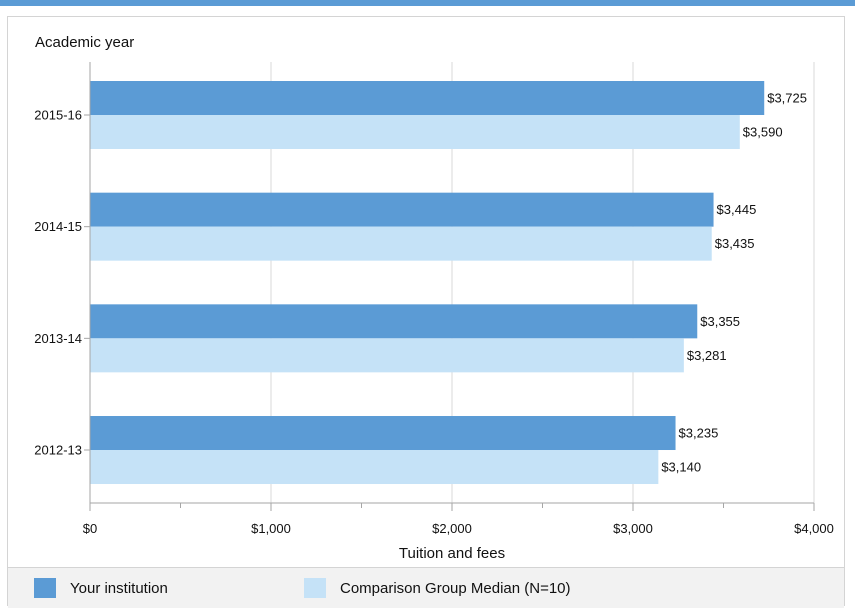 This screenshot has width=855, height=608. Describe the element at coordinates (58, 338) in the screenshot. I see `y-tick-label-2013-14: 2013-14` at that location.